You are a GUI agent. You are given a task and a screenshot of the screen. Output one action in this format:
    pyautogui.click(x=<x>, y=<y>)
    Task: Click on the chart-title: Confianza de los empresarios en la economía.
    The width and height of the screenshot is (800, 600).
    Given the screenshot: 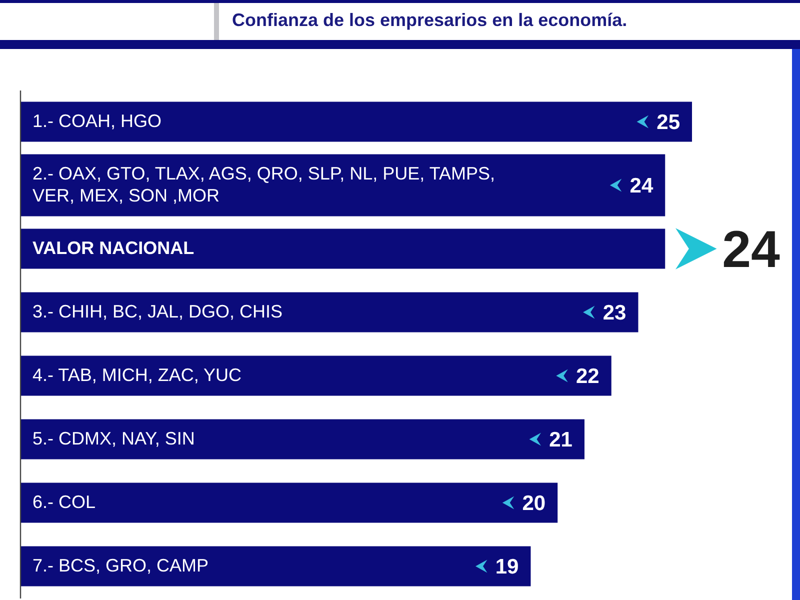 What is the action you would take?
    pyautogui.click(x=430, y=20)
    